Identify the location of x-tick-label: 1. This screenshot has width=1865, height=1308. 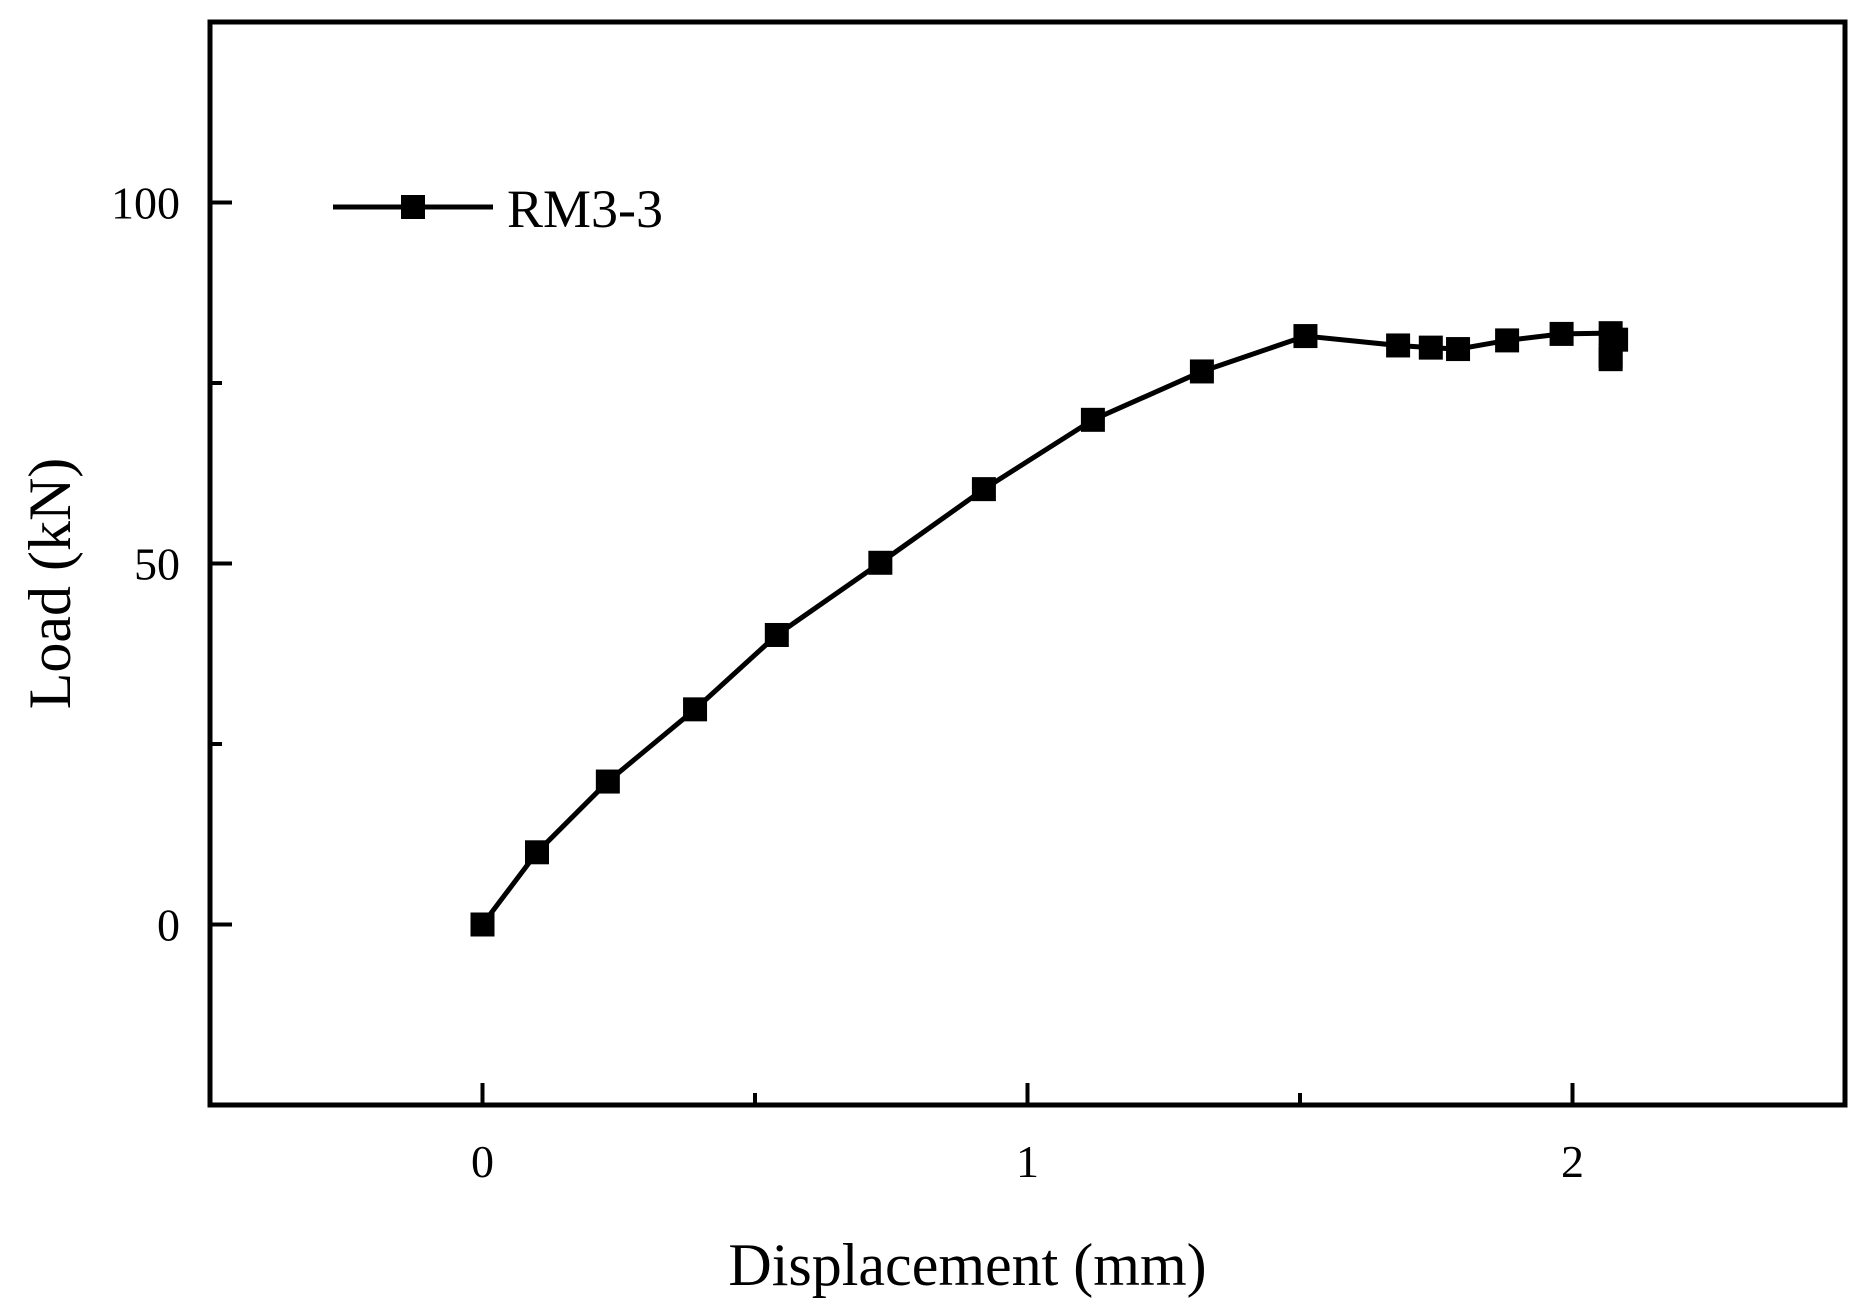
(1027, 1161).